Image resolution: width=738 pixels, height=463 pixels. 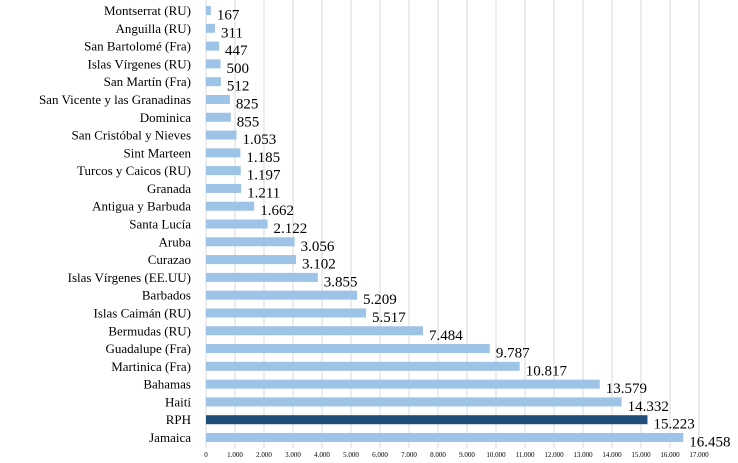 I want to click on category-label: Guadalupe (Fra), so click(x=148, y=348).